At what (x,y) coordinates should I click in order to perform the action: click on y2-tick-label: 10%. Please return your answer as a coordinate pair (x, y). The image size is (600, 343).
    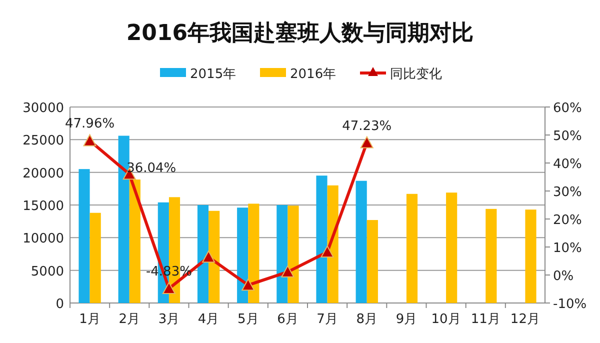
    Looking at the image, I should click on (567, 248).